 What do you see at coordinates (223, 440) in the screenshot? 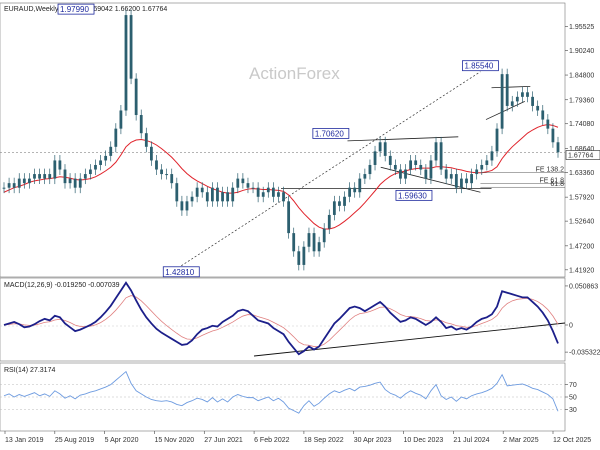
I see `x-axis-label: 27 Jun 2021` at bounding box center [223, 440].